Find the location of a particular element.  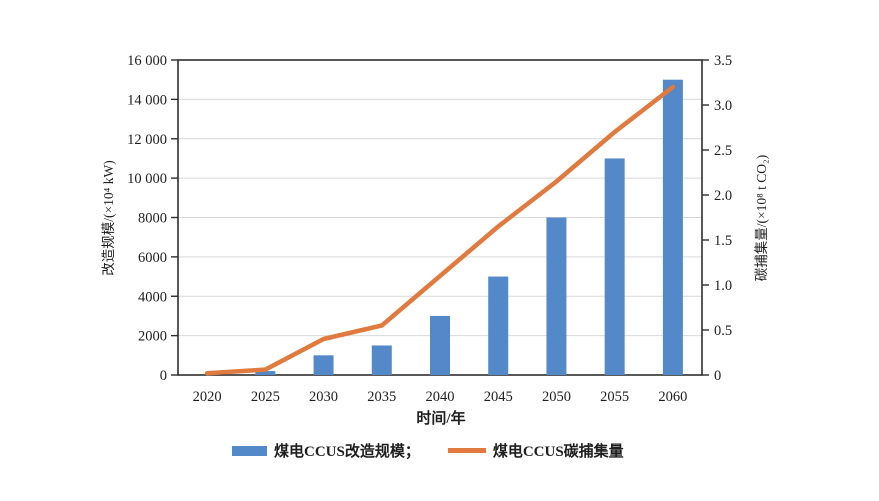

line-series-swatch is located at coordinates (466, 450).